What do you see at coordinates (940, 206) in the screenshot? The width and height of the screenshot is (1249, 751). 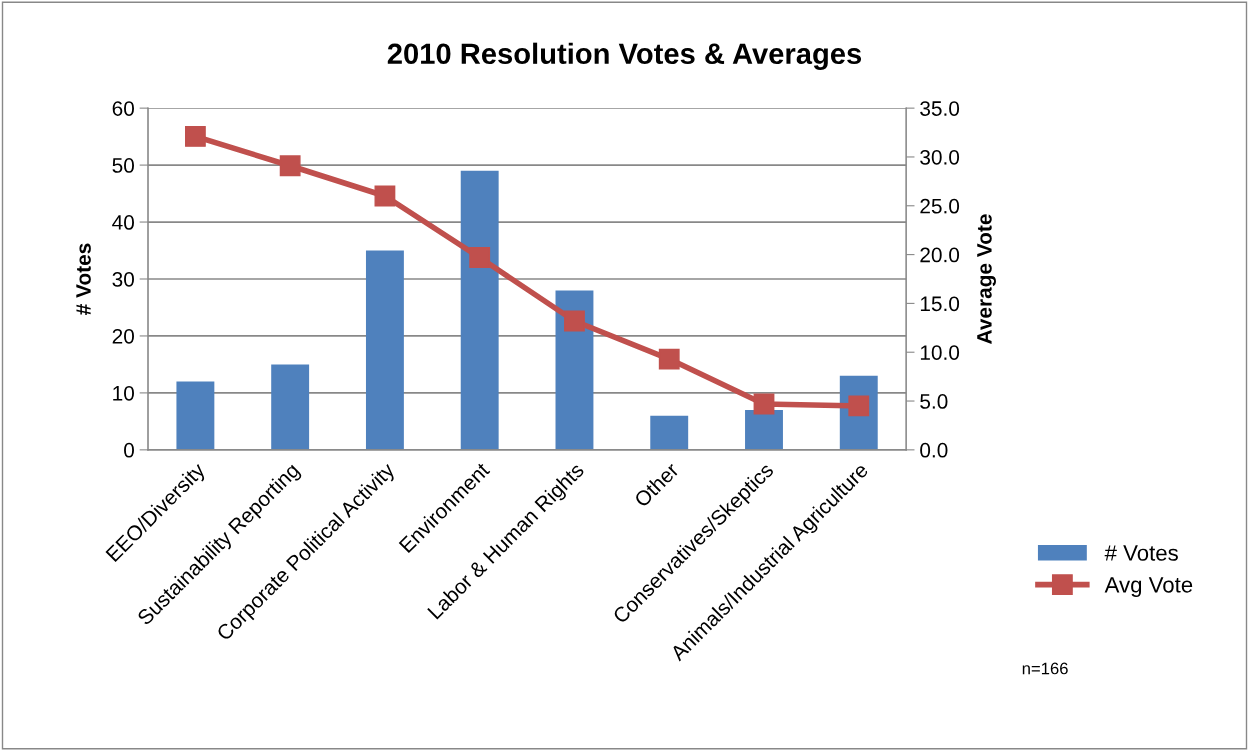 I see `y2-tick-label: 25.0` at bounding box center [940, 206].